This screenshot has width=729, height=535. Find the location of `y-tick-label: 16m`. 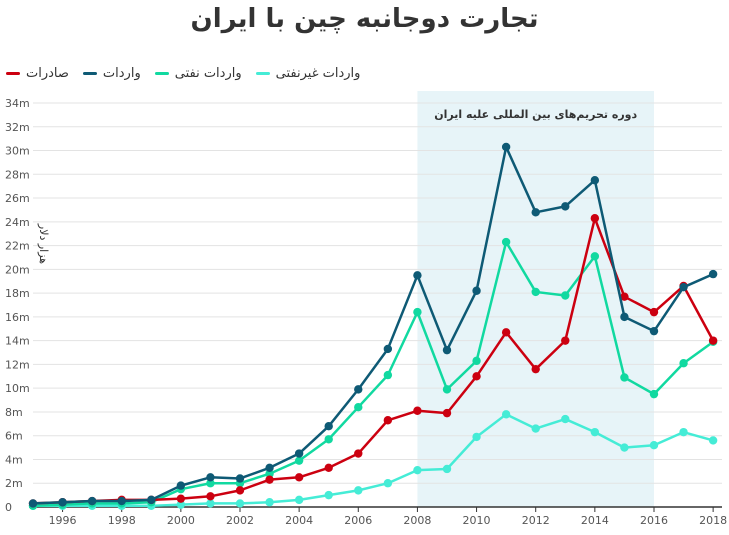

y-tick-label: 16m is located at coordinates (17, 317).